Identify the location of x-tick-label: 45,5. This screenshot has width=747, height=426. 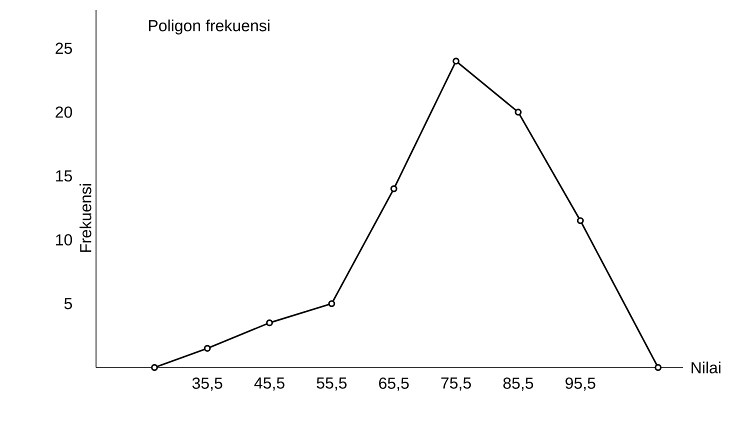
(269, 384).